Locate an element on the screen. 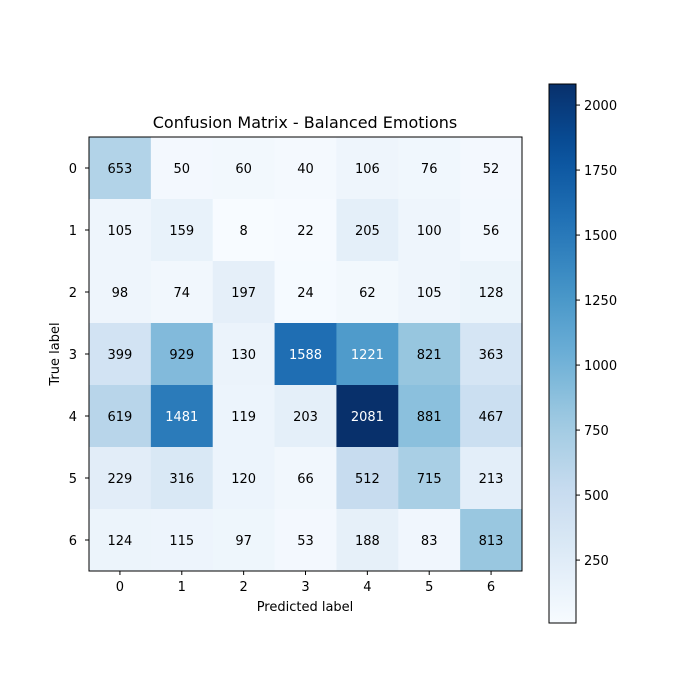 The image size is (700, 700). x-tick-label: 2 is located at coordinates (244, 587).